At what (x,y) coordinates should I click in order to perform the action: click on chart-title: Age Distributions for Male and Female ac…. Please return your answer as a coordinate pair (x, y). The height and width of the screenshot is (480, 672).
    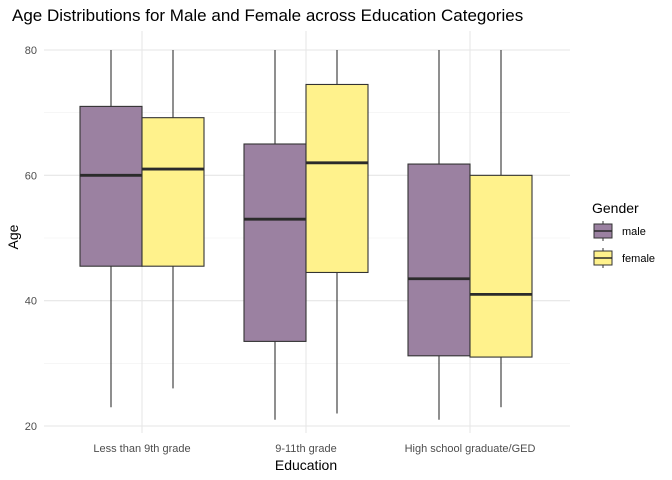
    Looking at the image, I should click on (267, 15).